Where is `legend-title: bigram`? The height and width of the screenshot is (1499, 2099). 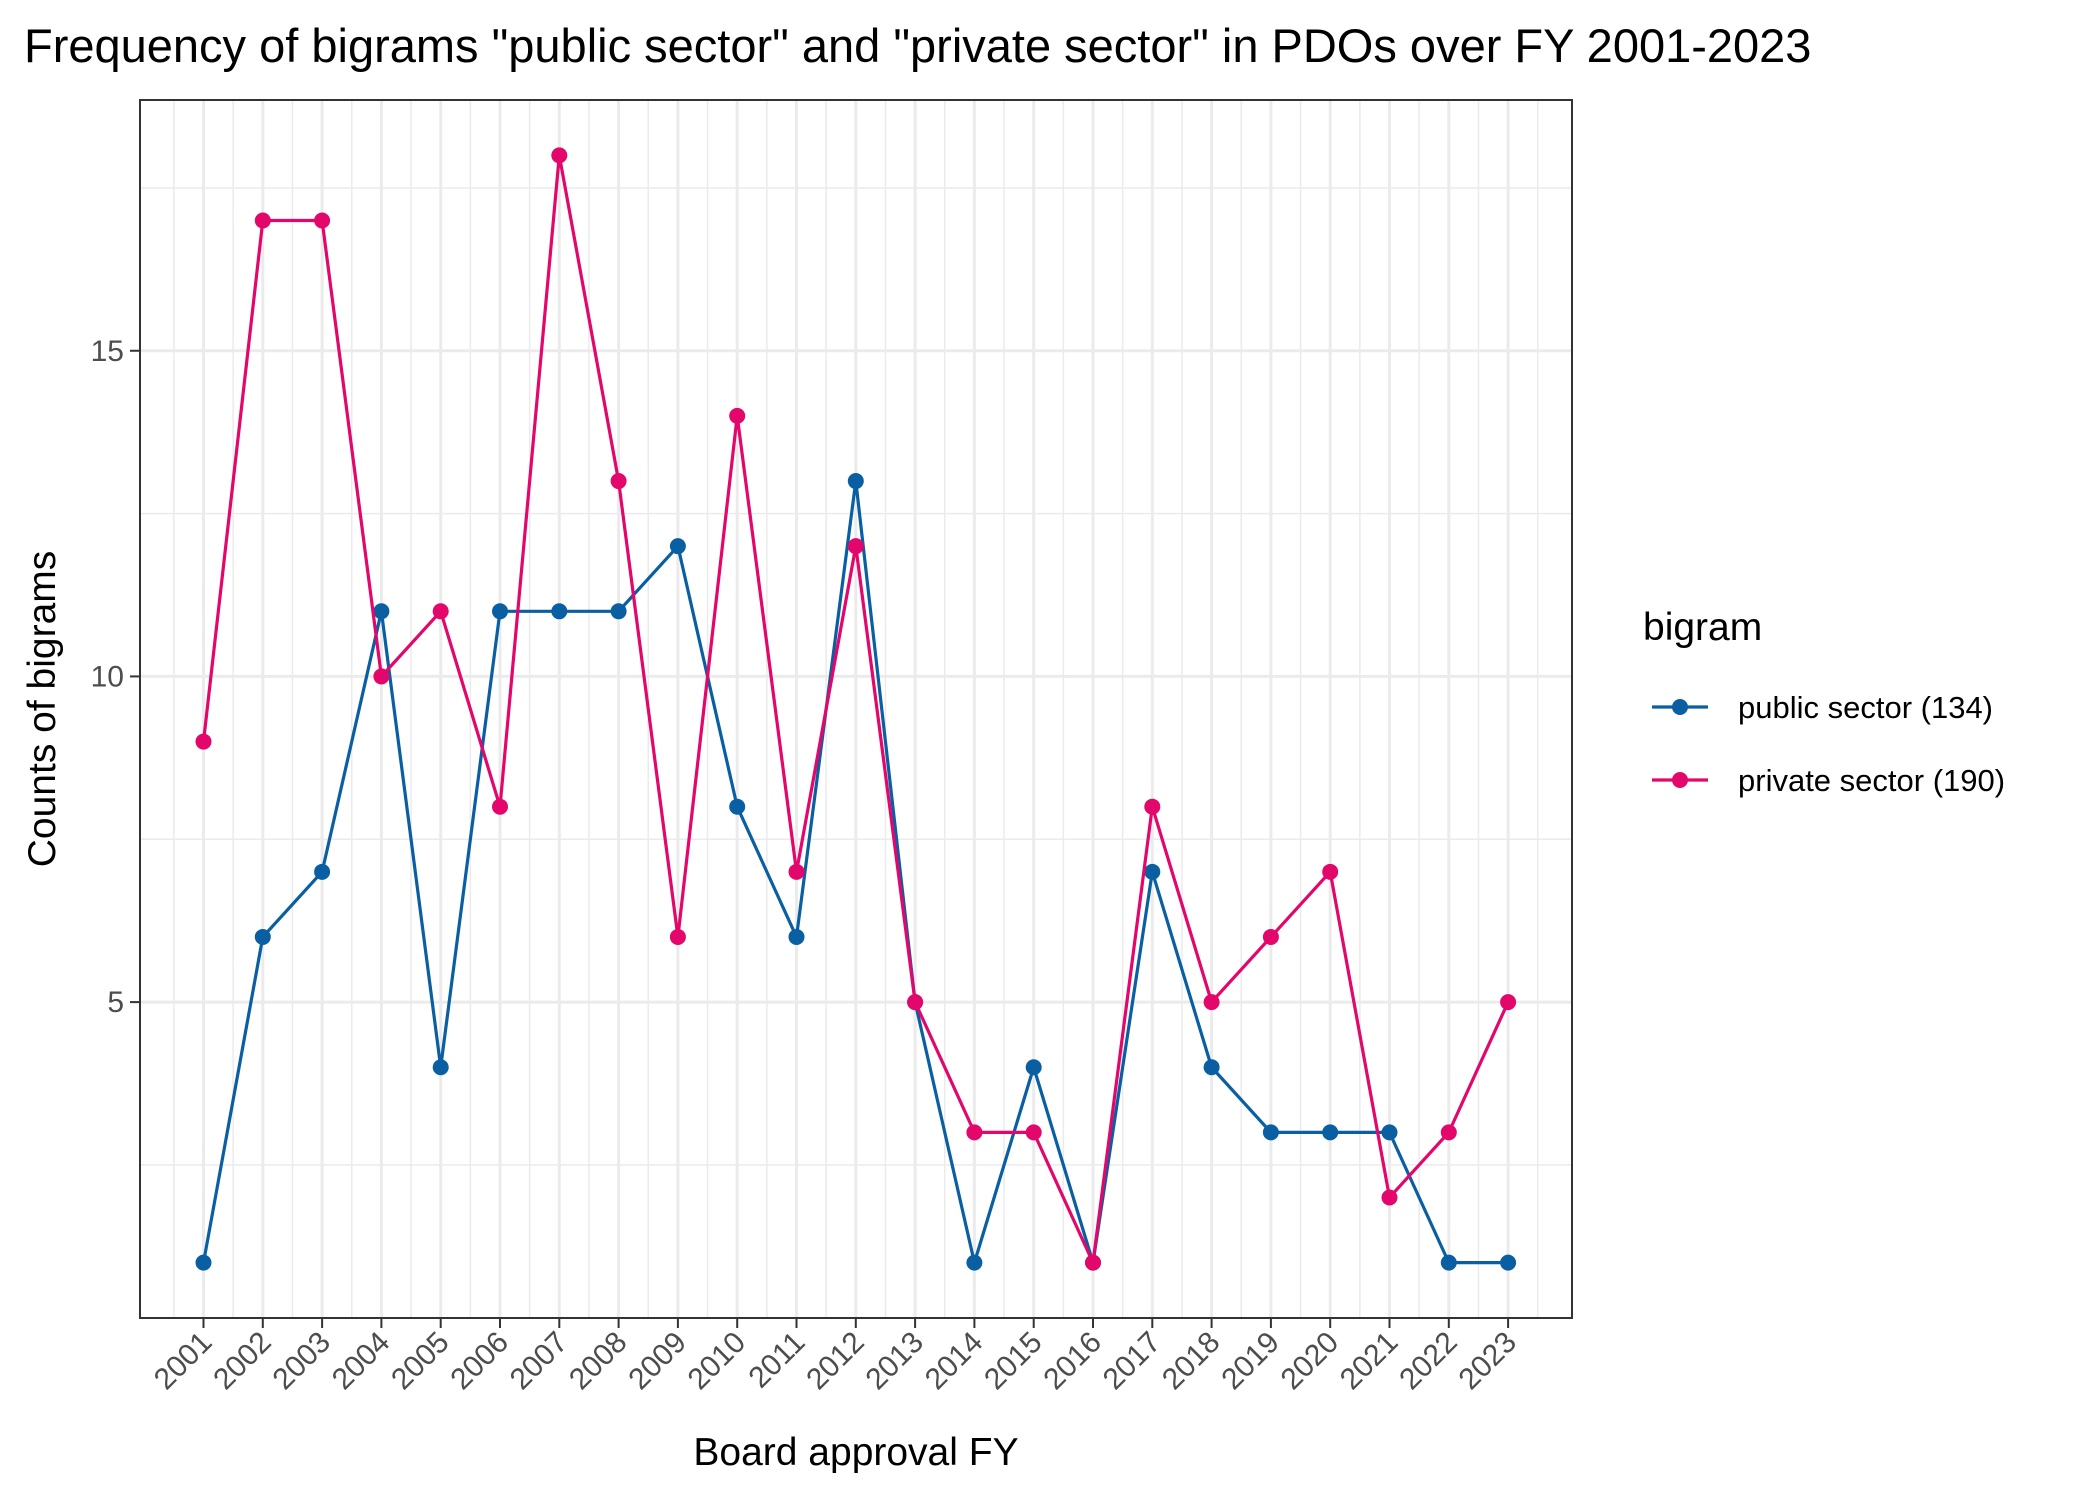
legend-title: bigram is located at coordinates (1702, 627).